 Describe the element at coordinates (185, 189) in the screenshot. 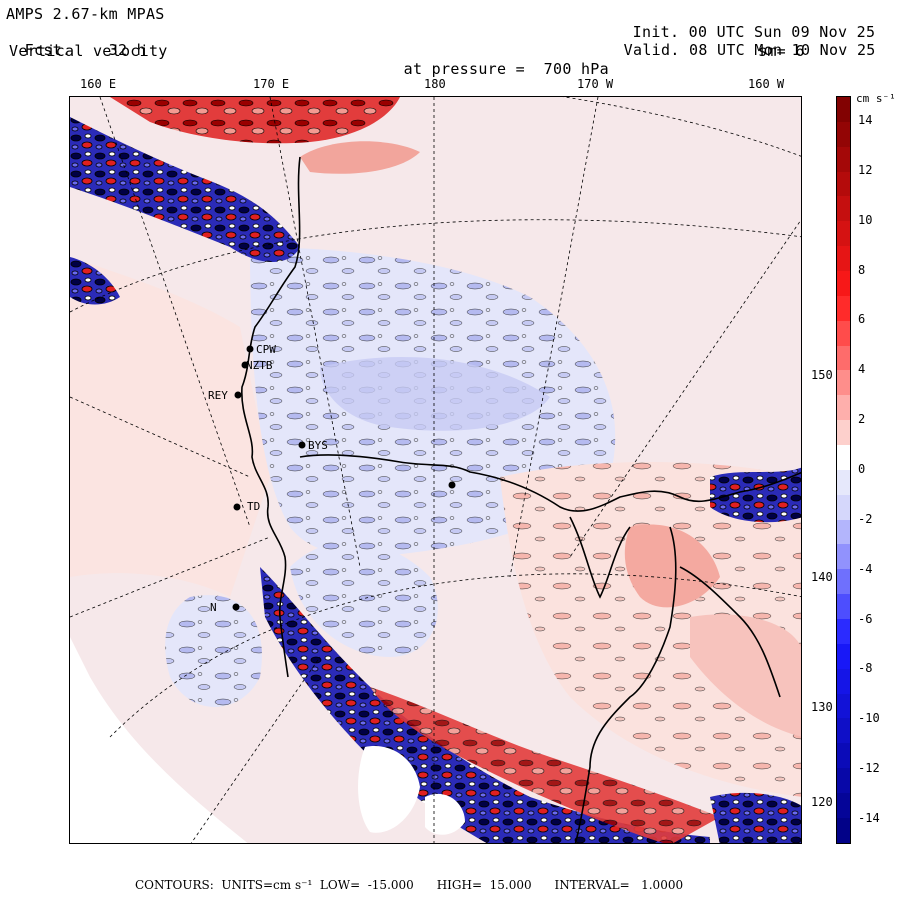

I see `victoria-land-mixed-band` at that location.